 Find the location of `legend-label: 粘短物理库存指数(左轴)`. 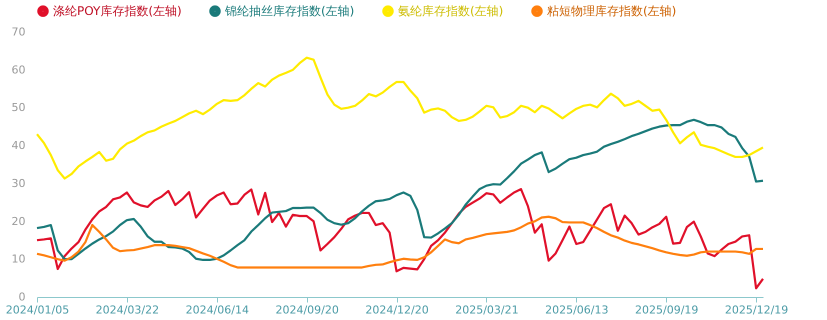

legend-label: 粘短物理库存指数(左轴) is located at coordinates (611, 11).